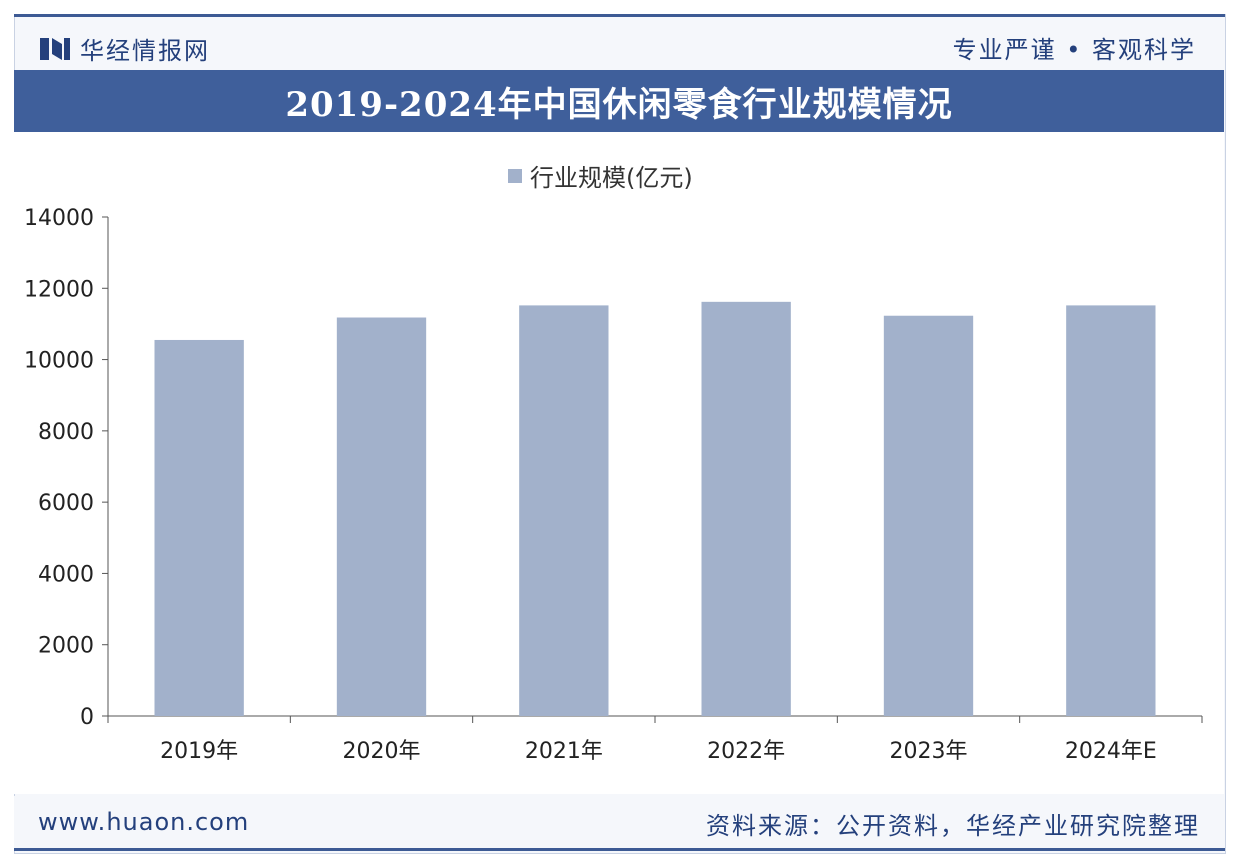 The image size is (1240, 868). What do you see at coordinates (382, 751) in the screenshot?
I see `x-tick-label: 2020年` at bounding box center [382, 751].